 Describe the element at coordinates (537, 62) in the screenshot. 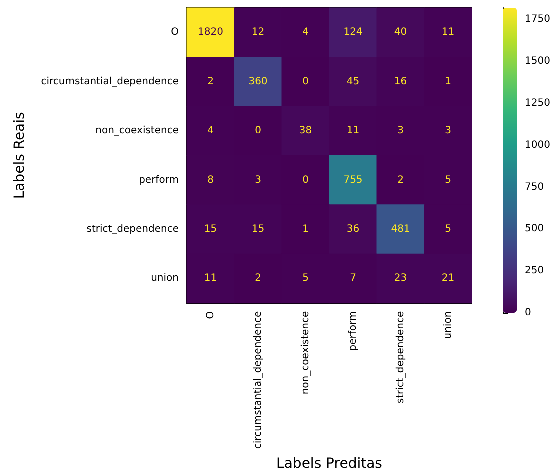

I see `color-bar-label: 1500` at that location.